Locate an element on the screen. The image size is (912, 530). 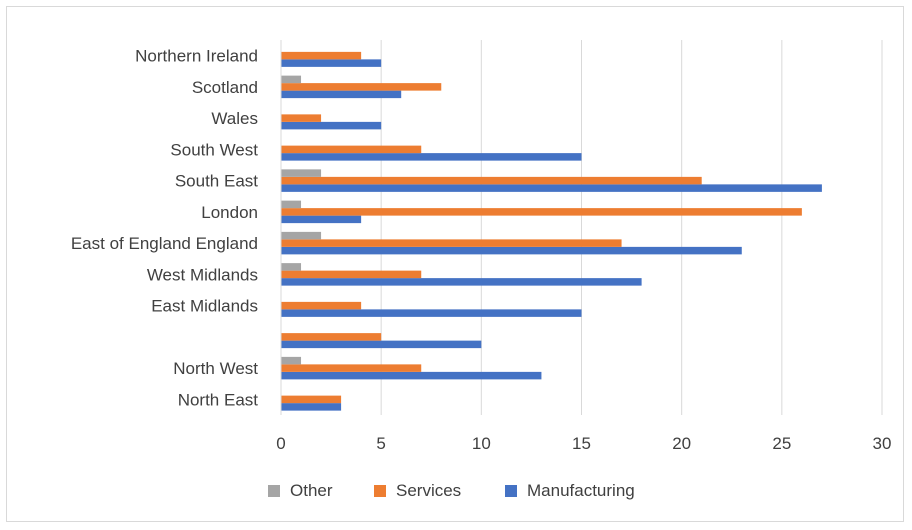
category-label: South East is located at coordinates (216, 181).